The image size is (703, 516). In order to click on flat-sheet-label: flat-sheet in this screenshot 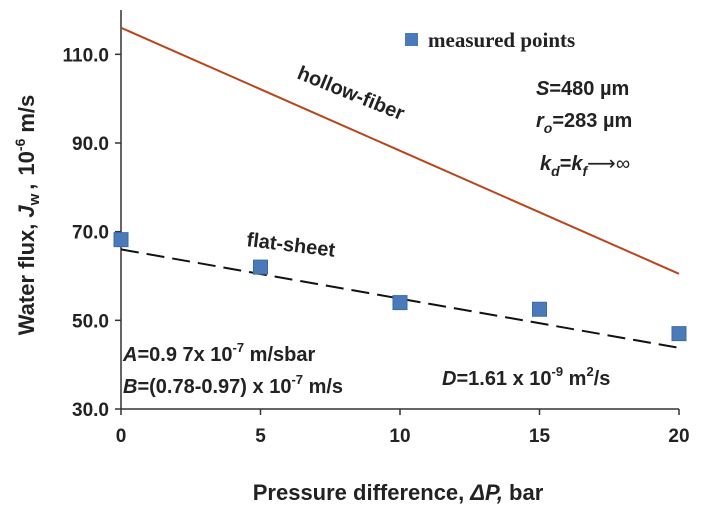, I will do `click(290, 245)`.